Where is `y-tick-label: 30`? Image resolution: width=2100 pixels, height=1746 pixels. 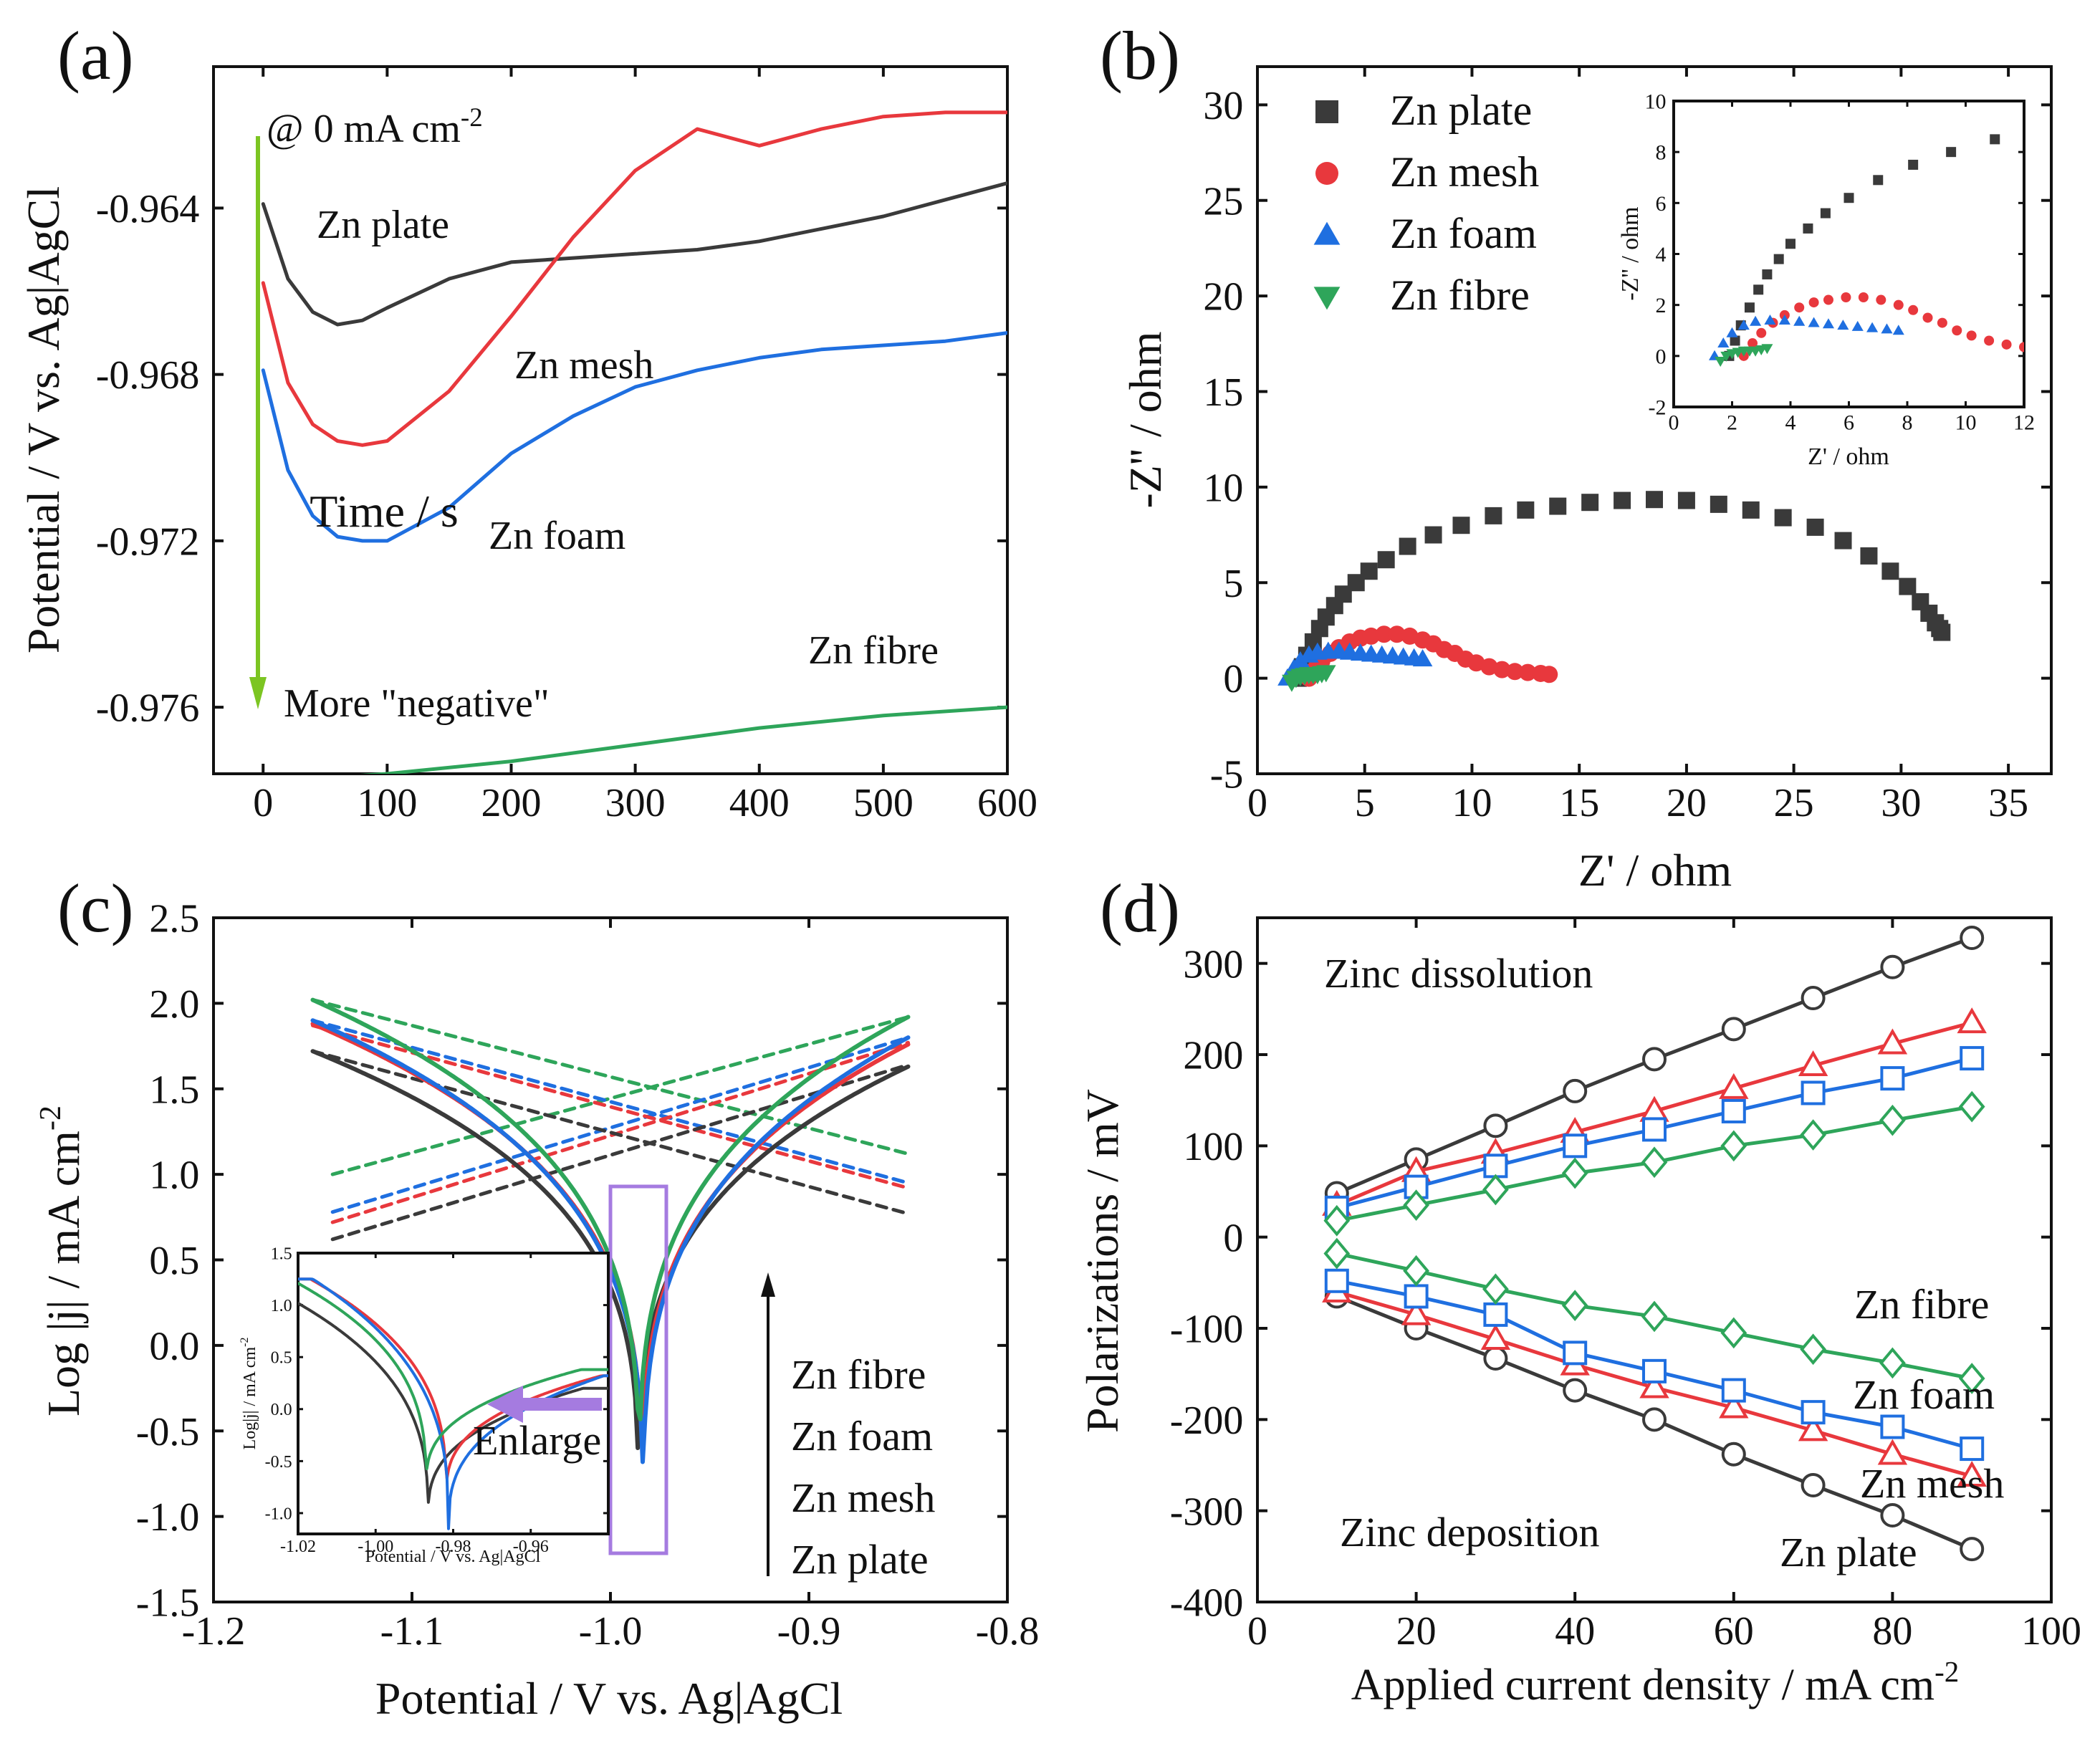 y-tick-label: 30 is located at coordinates (1223, 106).